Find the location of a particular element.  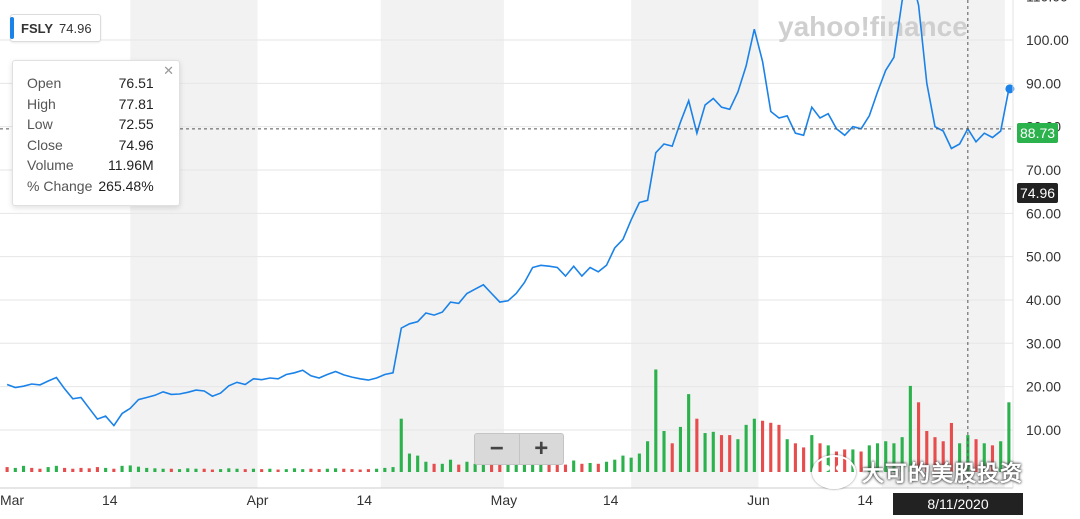

tooltip-value: 11.96M is located at coordinates (131, 165).